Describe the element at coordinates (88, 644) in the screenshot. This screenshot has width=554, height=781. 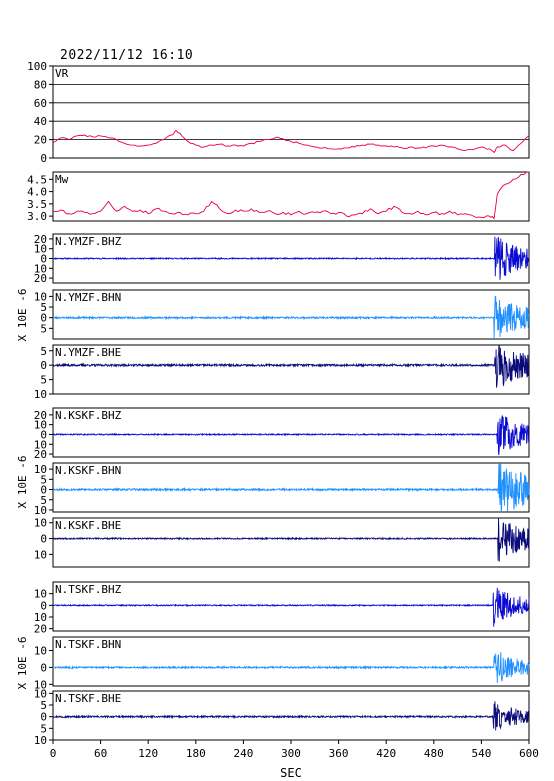
I see `panel-label: N.TSKF.BHN` at that location.